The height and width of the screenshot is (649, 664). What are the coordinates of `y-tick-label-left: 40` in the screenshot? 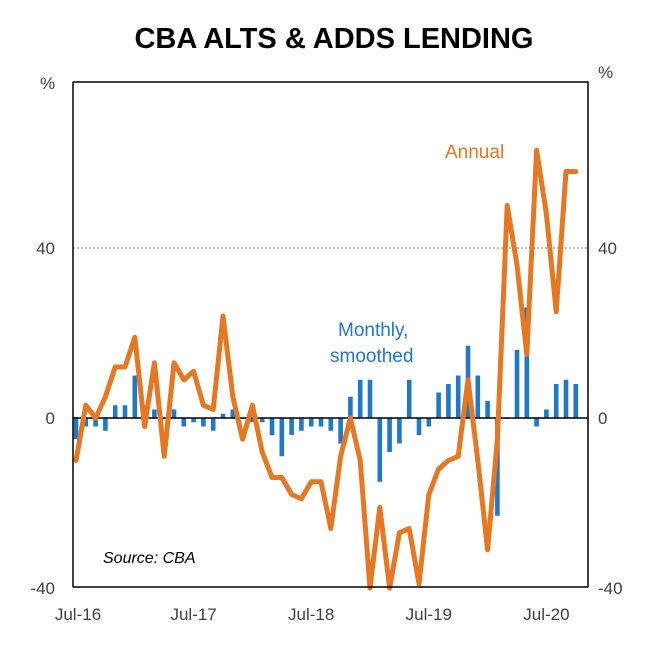 It's located at (45, 248).